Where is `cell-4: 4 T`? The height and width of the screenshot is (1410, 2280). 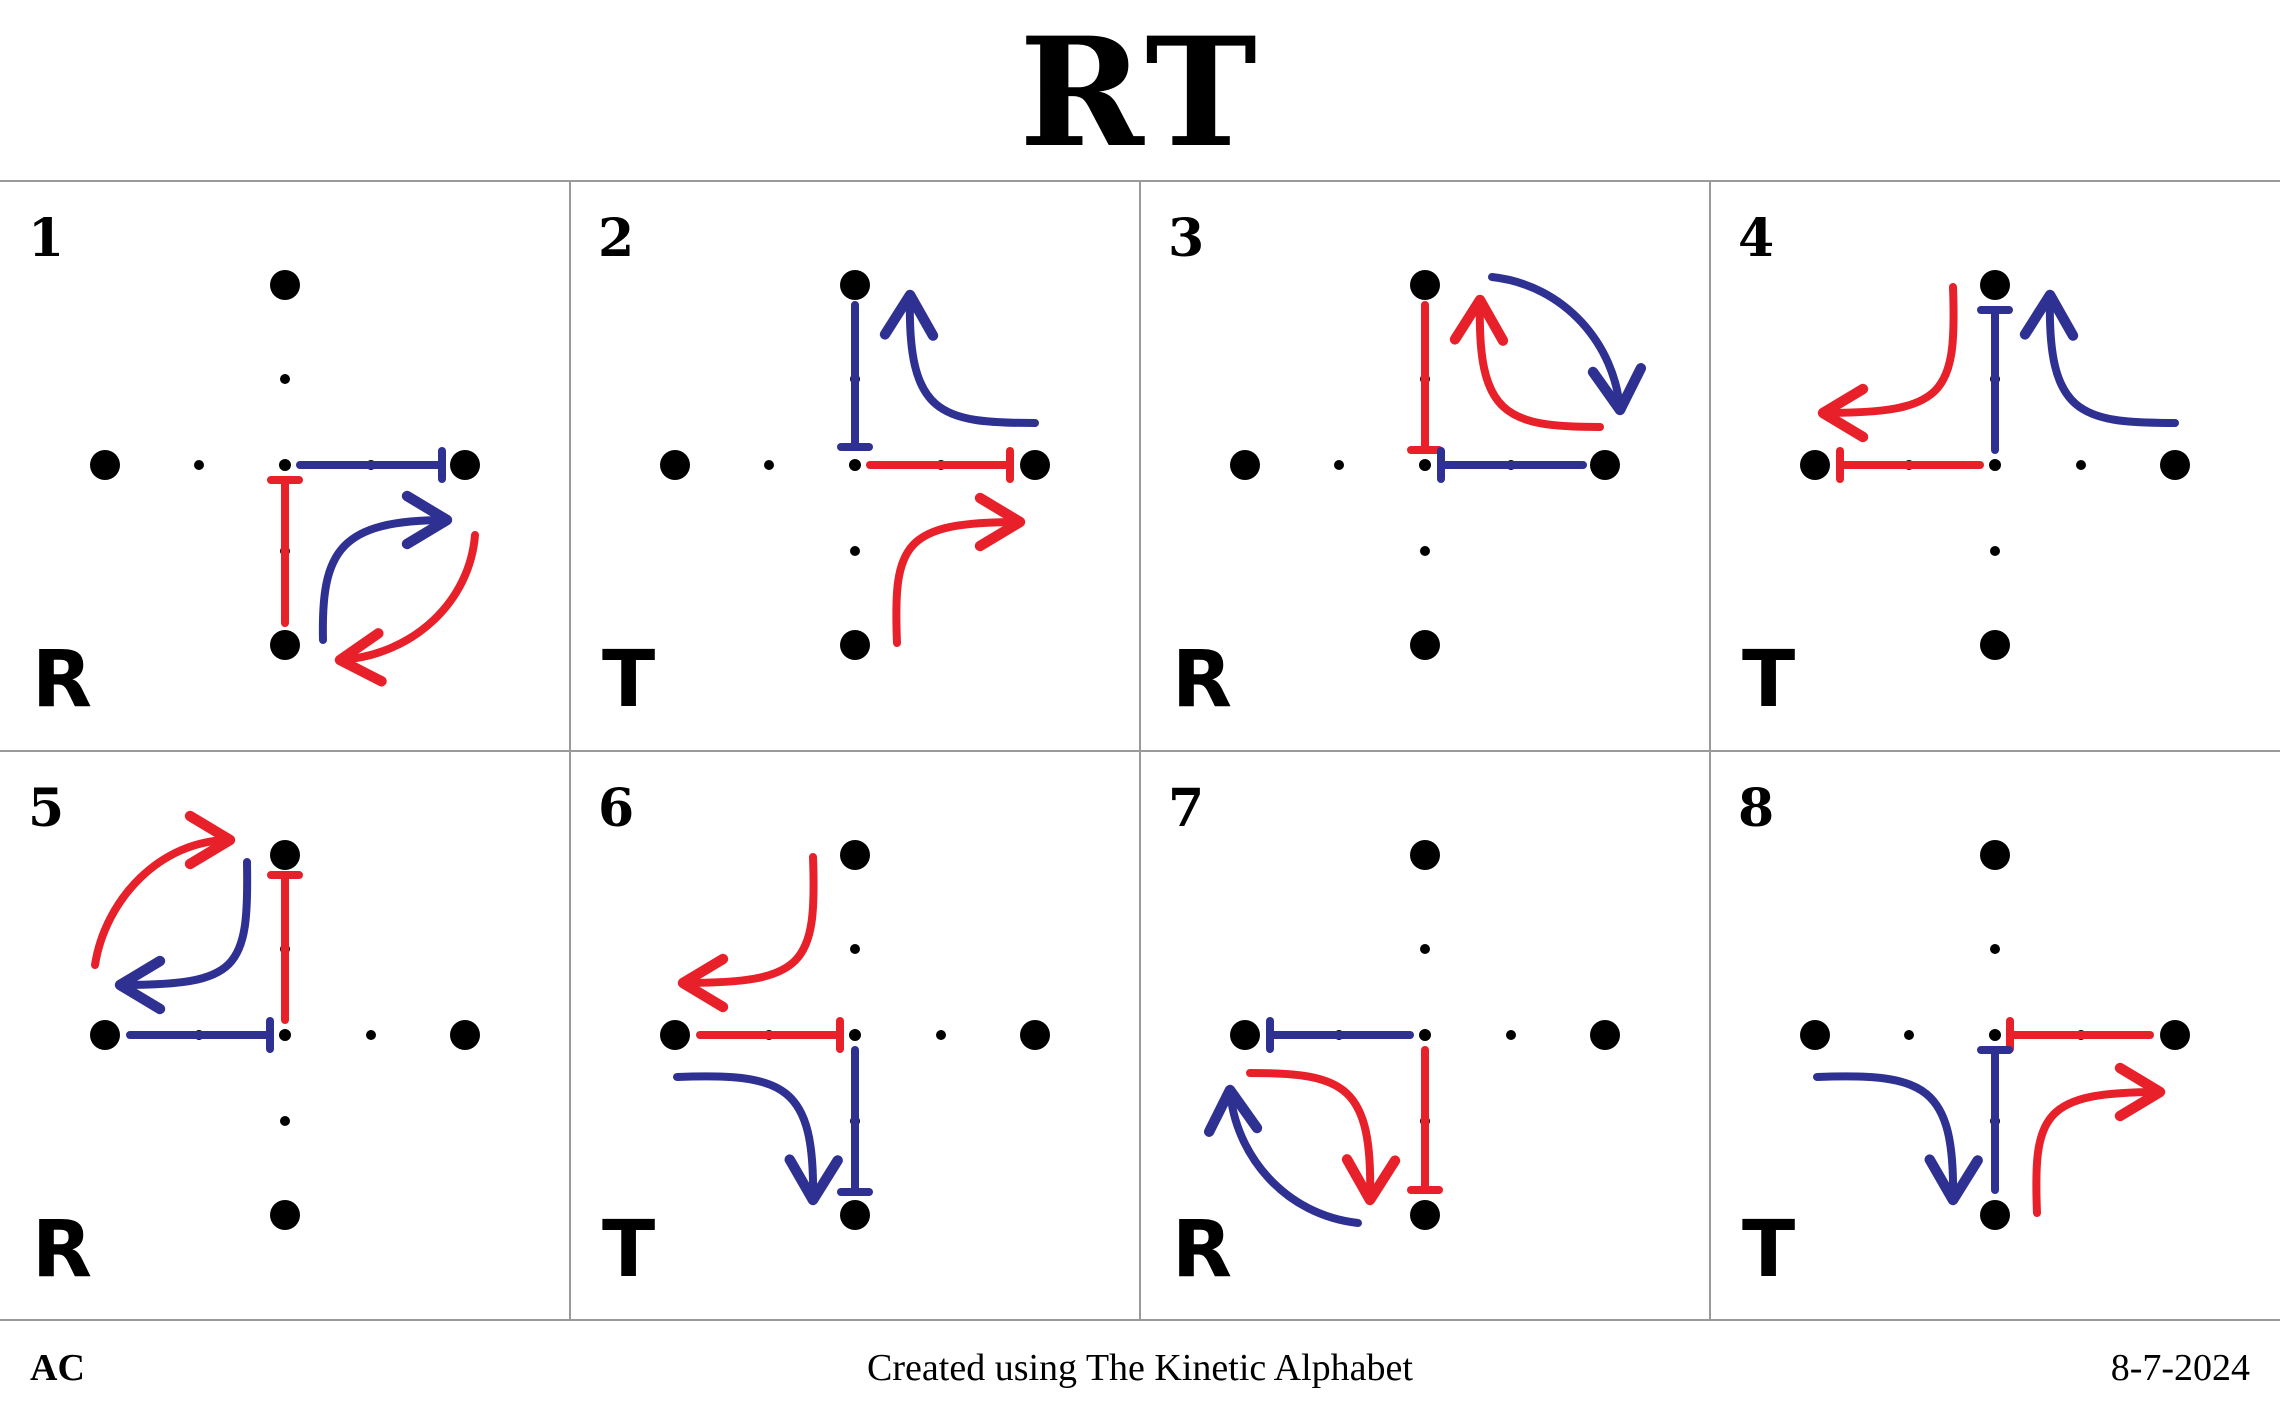
cell-4: 4 T is located at coordinates (1964, 466).